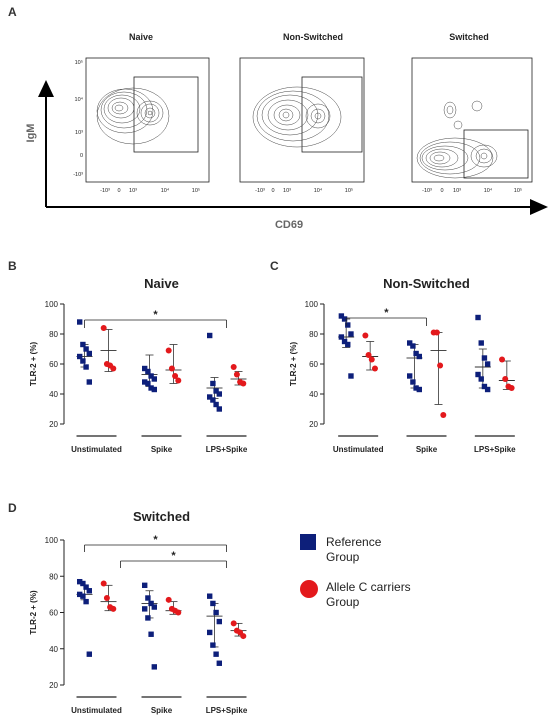  What do you see at coordinates (308, 542) in the screenshot?
I see `legend-swatch-reference` at bounding box center [308, 542].